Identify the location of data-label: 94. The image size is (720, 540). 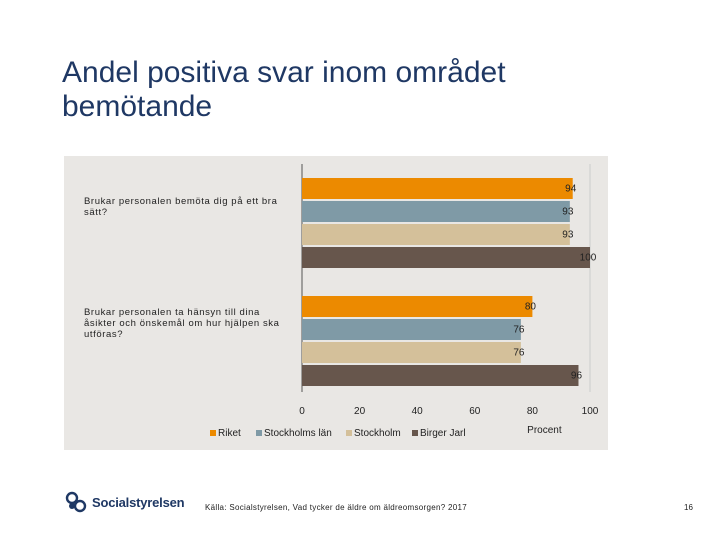
(571, 189).